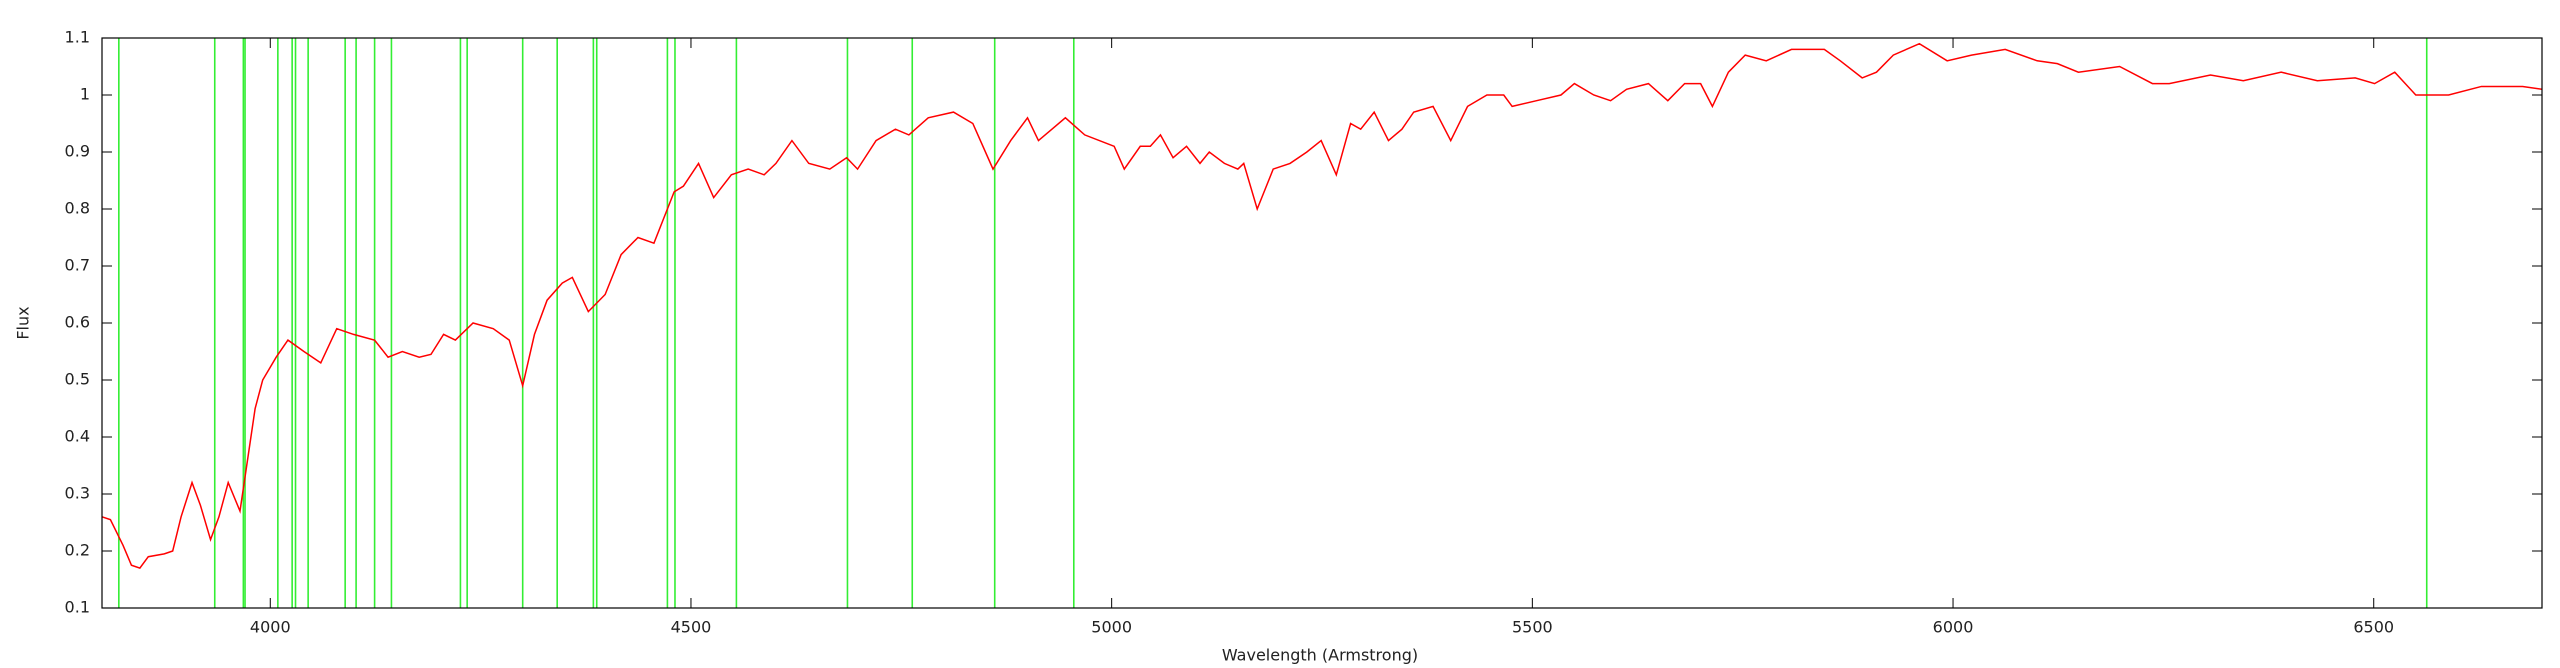 The height and width of the screenshot is (668, 2560). Describe the element at coordinates (77, 37) in the screenshot. I see `y-tick-label: 1.1` at that location.